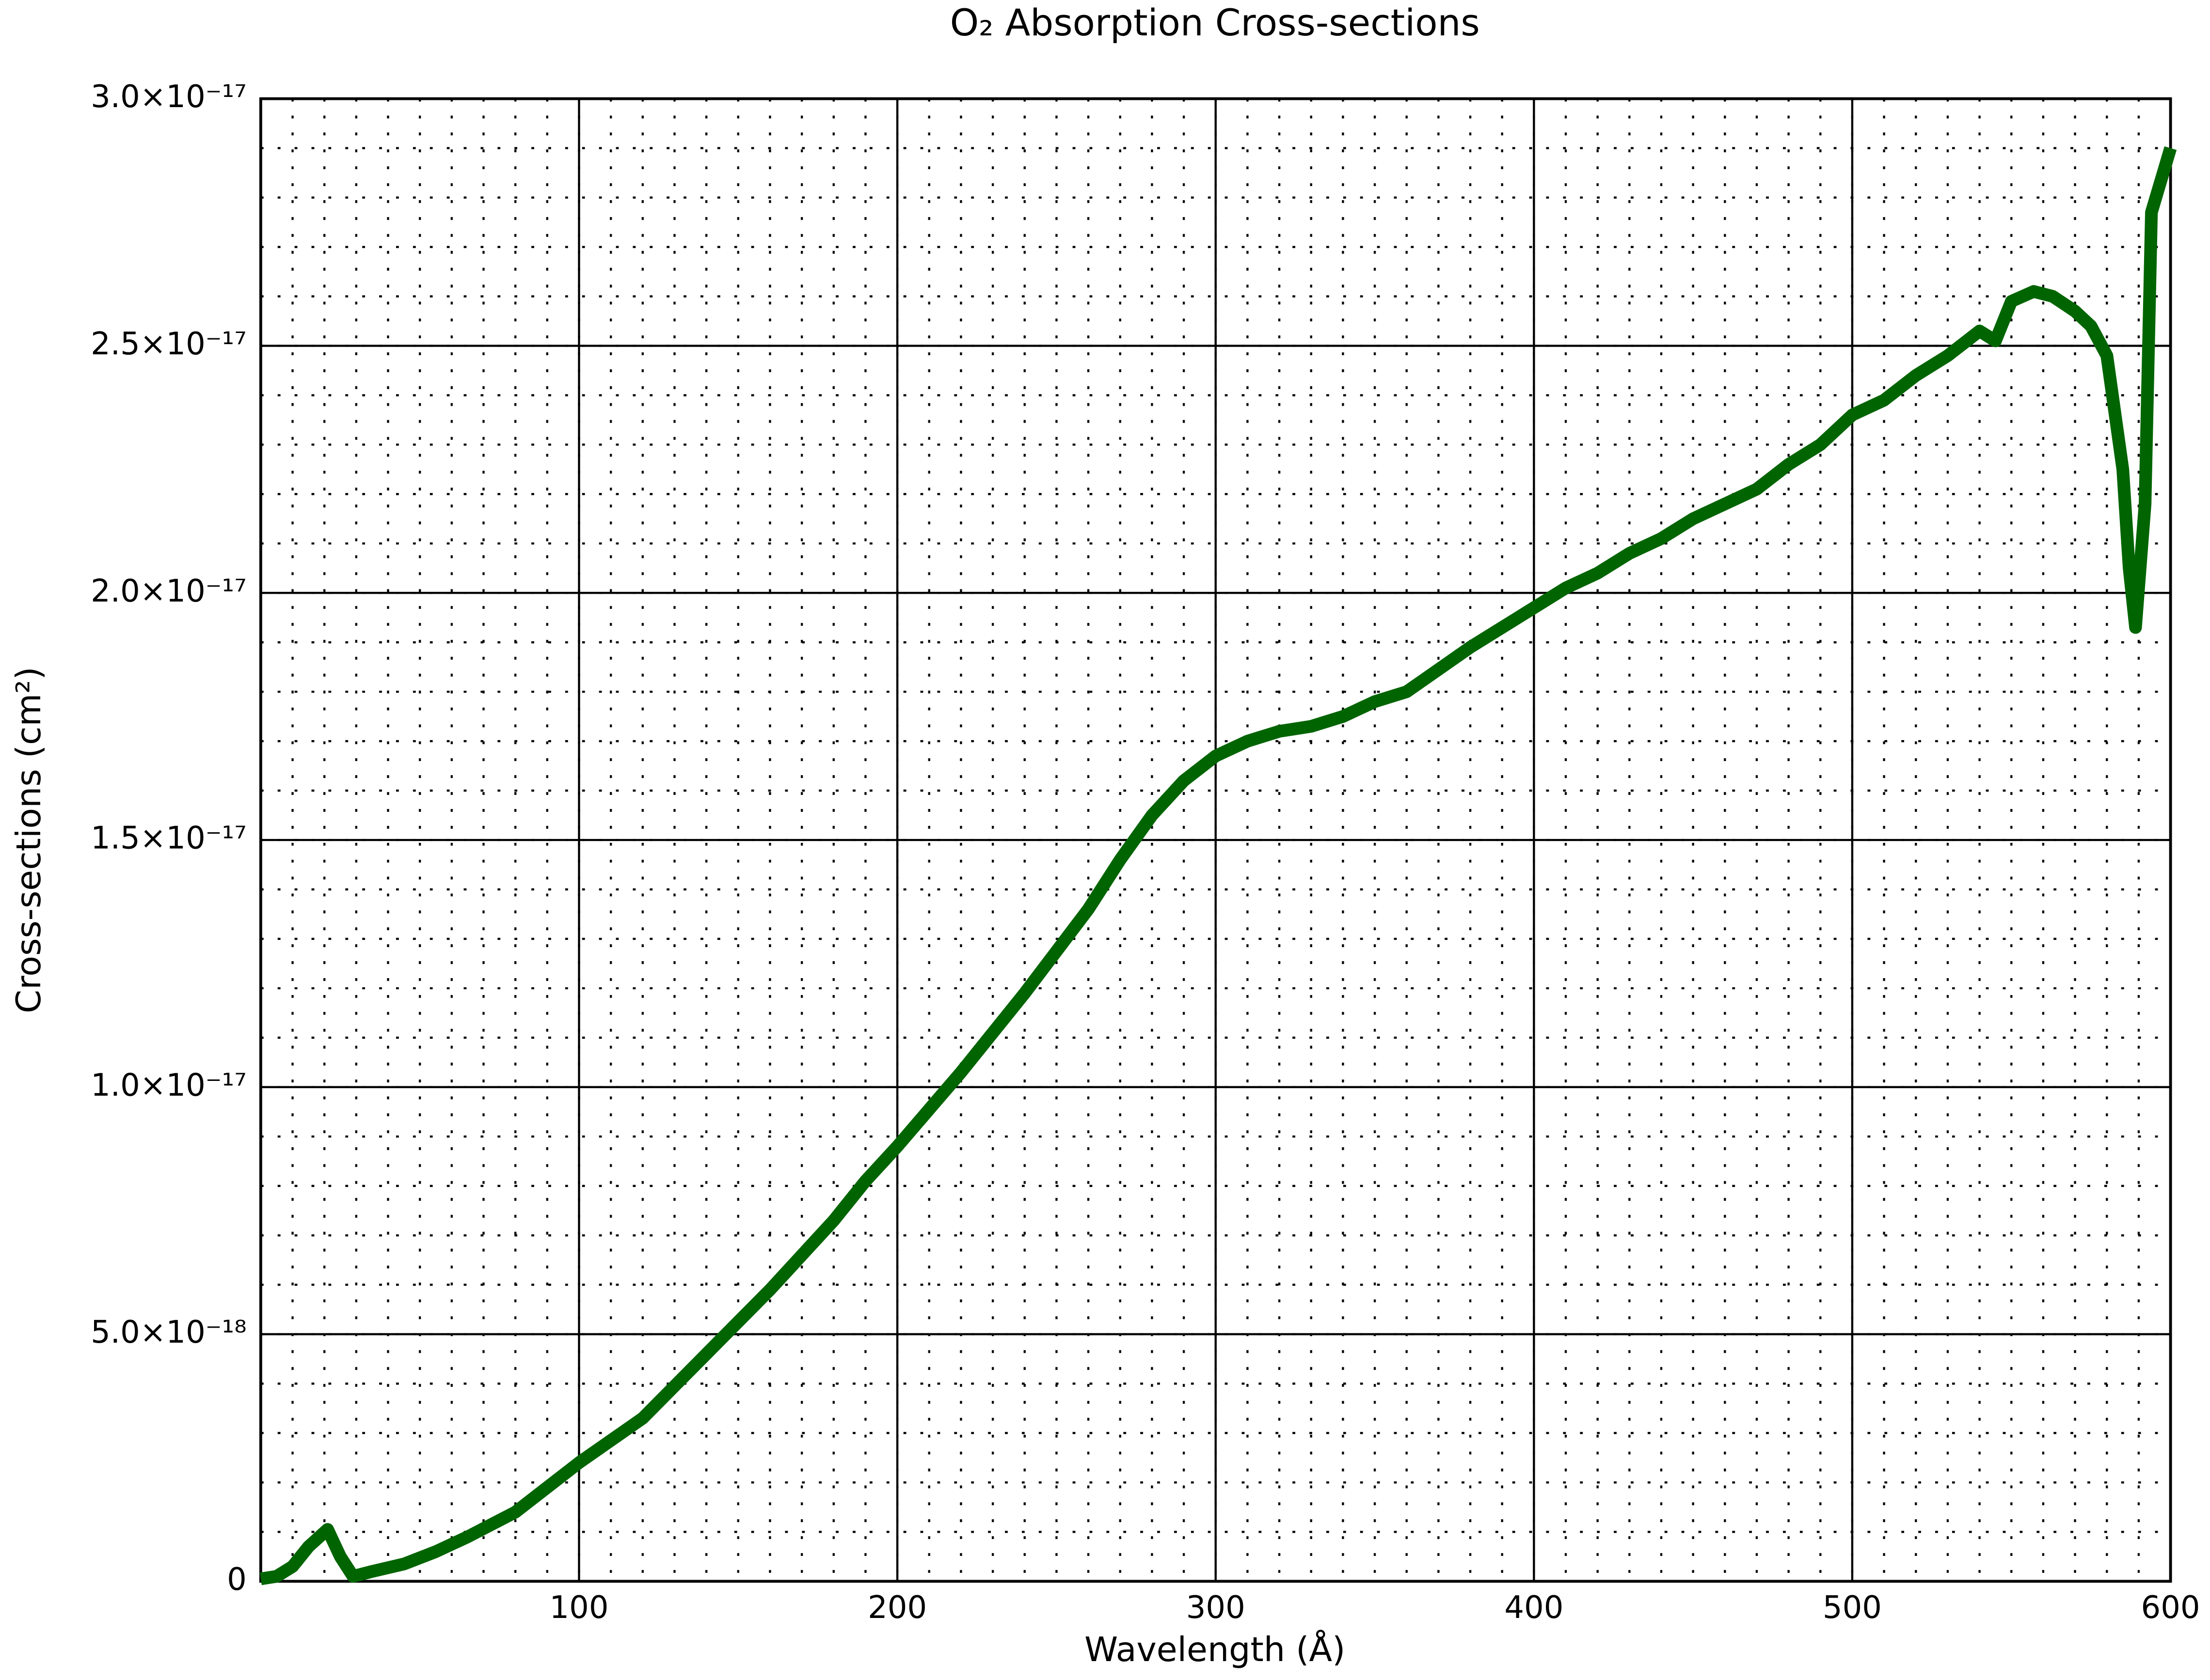 The image size is (2210, 1680). Describe the element at coordinates (237, 1580) in the screenshot. I see `y-tick-label: 0` at that location.